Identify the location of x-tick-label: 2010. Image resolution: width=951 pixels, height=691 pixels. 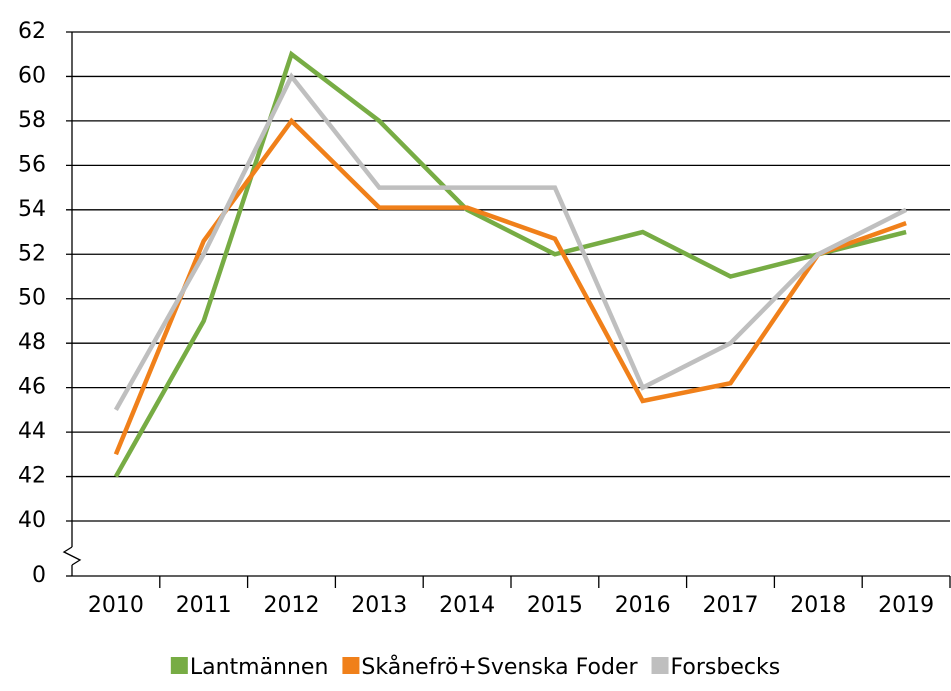
(116, 605).